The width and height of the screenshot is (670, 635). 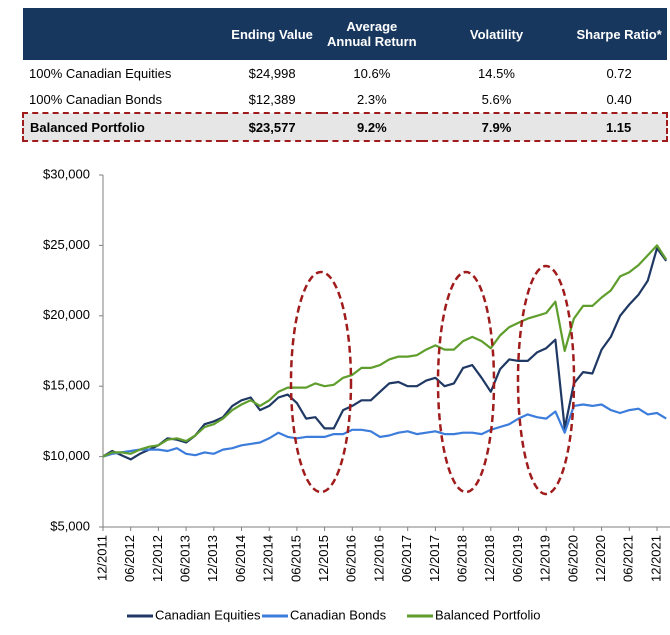 What do you see at coordinates (123, 34) in the screenshot?
I see `header-cell` at bounding box center [123, 34].